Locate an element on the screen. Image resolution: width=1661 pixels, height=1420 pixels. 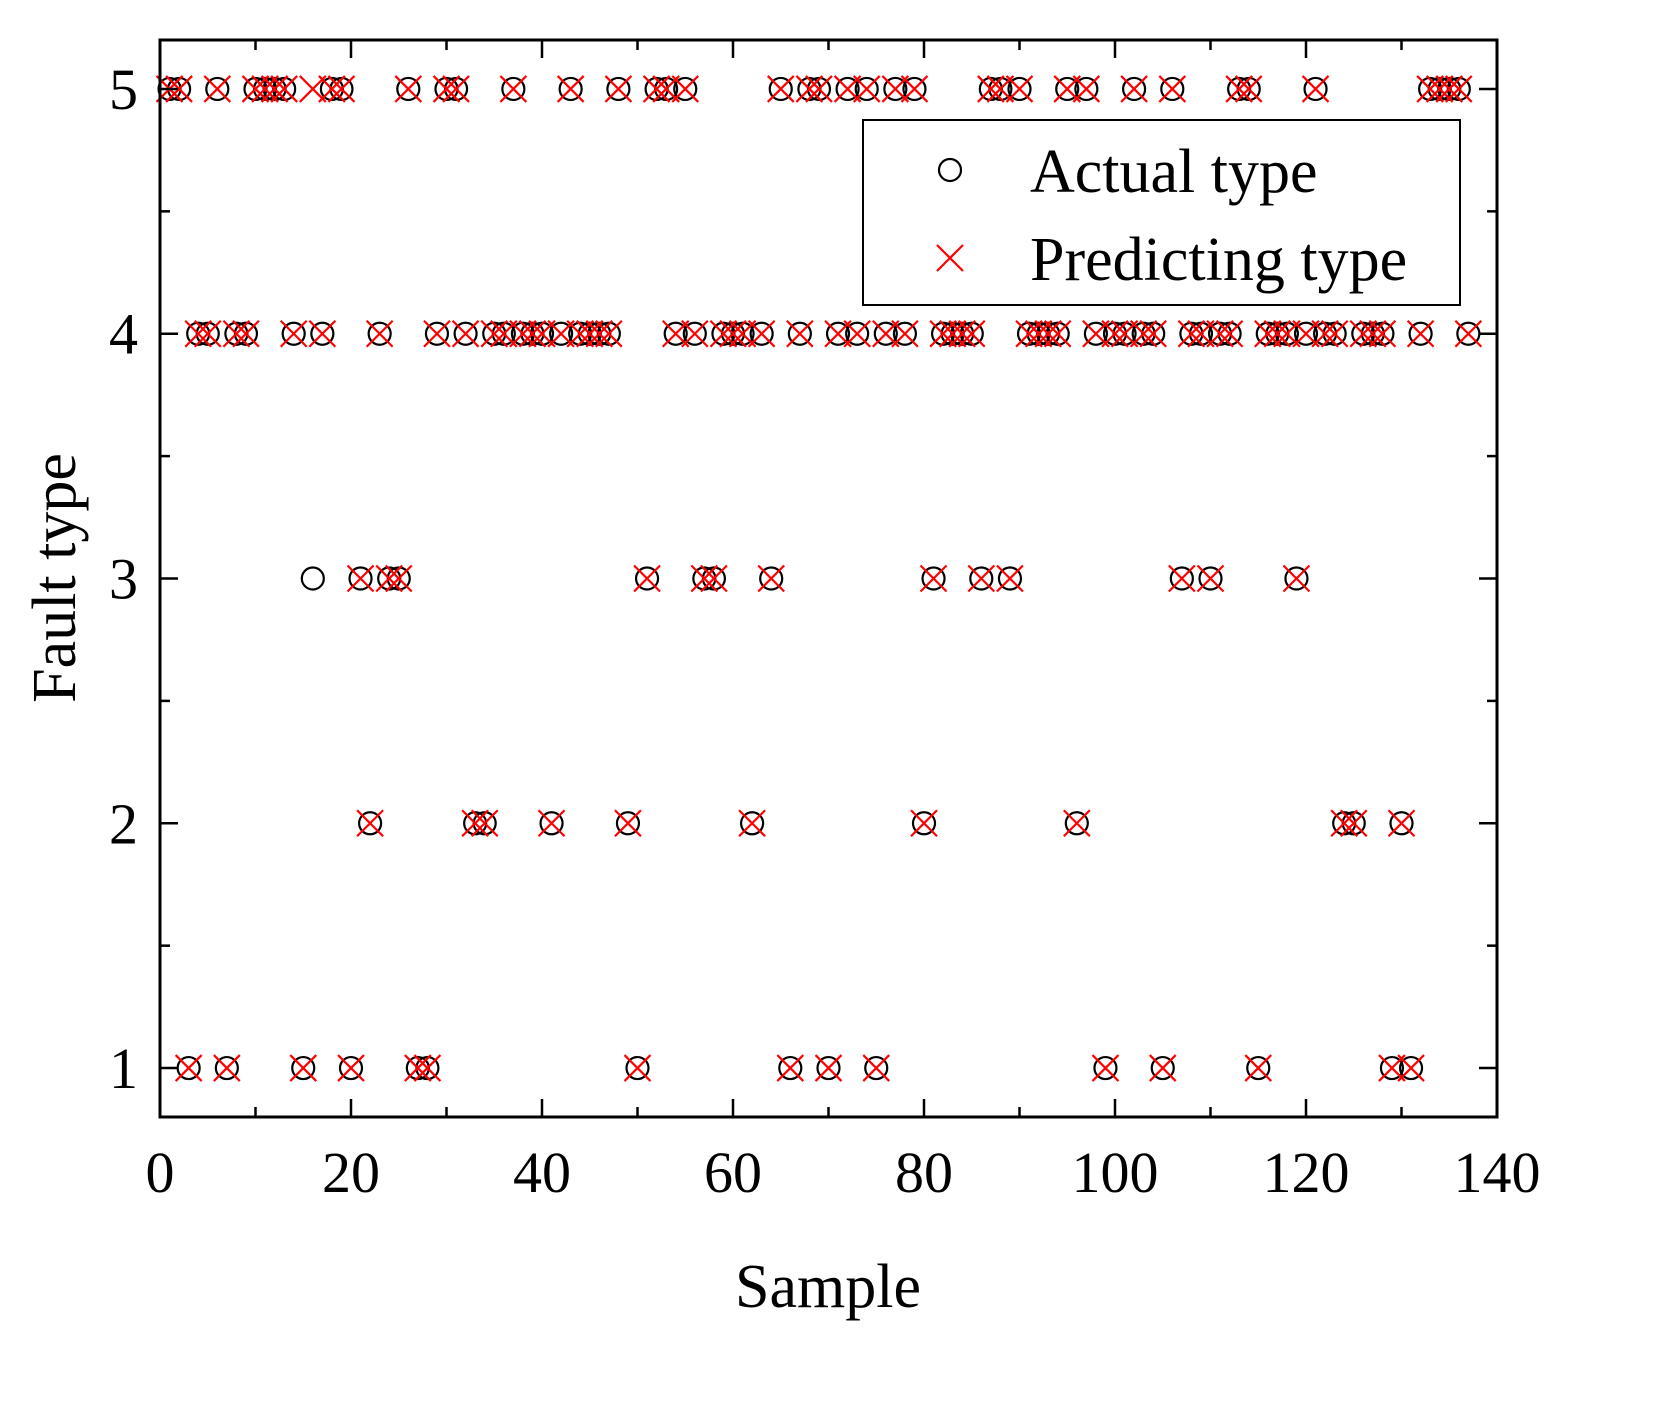
x-axis-label: Sample is located at coordinates (828, 1287).